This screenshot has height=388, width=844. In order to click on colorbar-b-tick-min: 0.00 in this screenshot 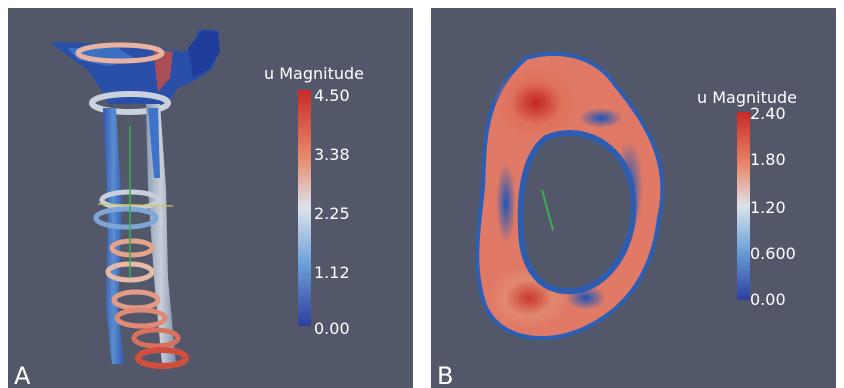, I will do `click(768, 299)`.